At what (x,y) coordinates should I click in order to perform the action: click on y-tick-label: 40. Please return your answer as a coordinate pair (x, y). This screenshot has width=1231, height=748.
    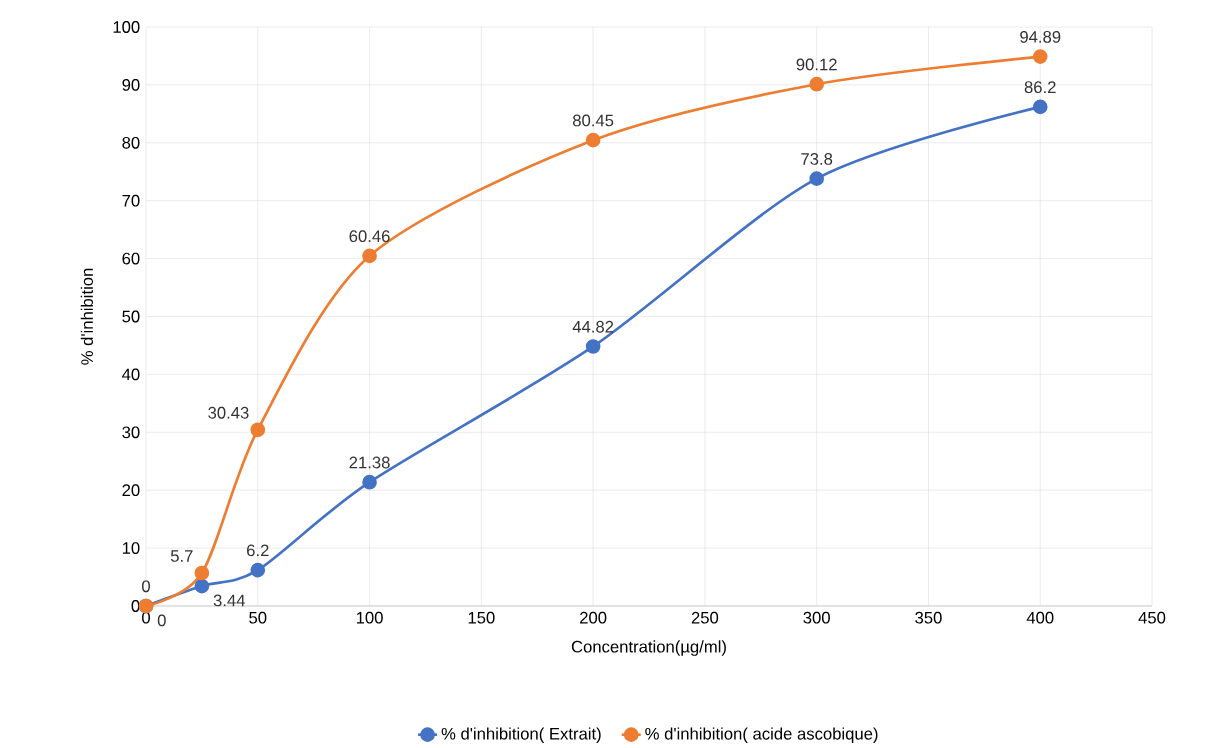
    Looking at the image, I should click on (131, 374).